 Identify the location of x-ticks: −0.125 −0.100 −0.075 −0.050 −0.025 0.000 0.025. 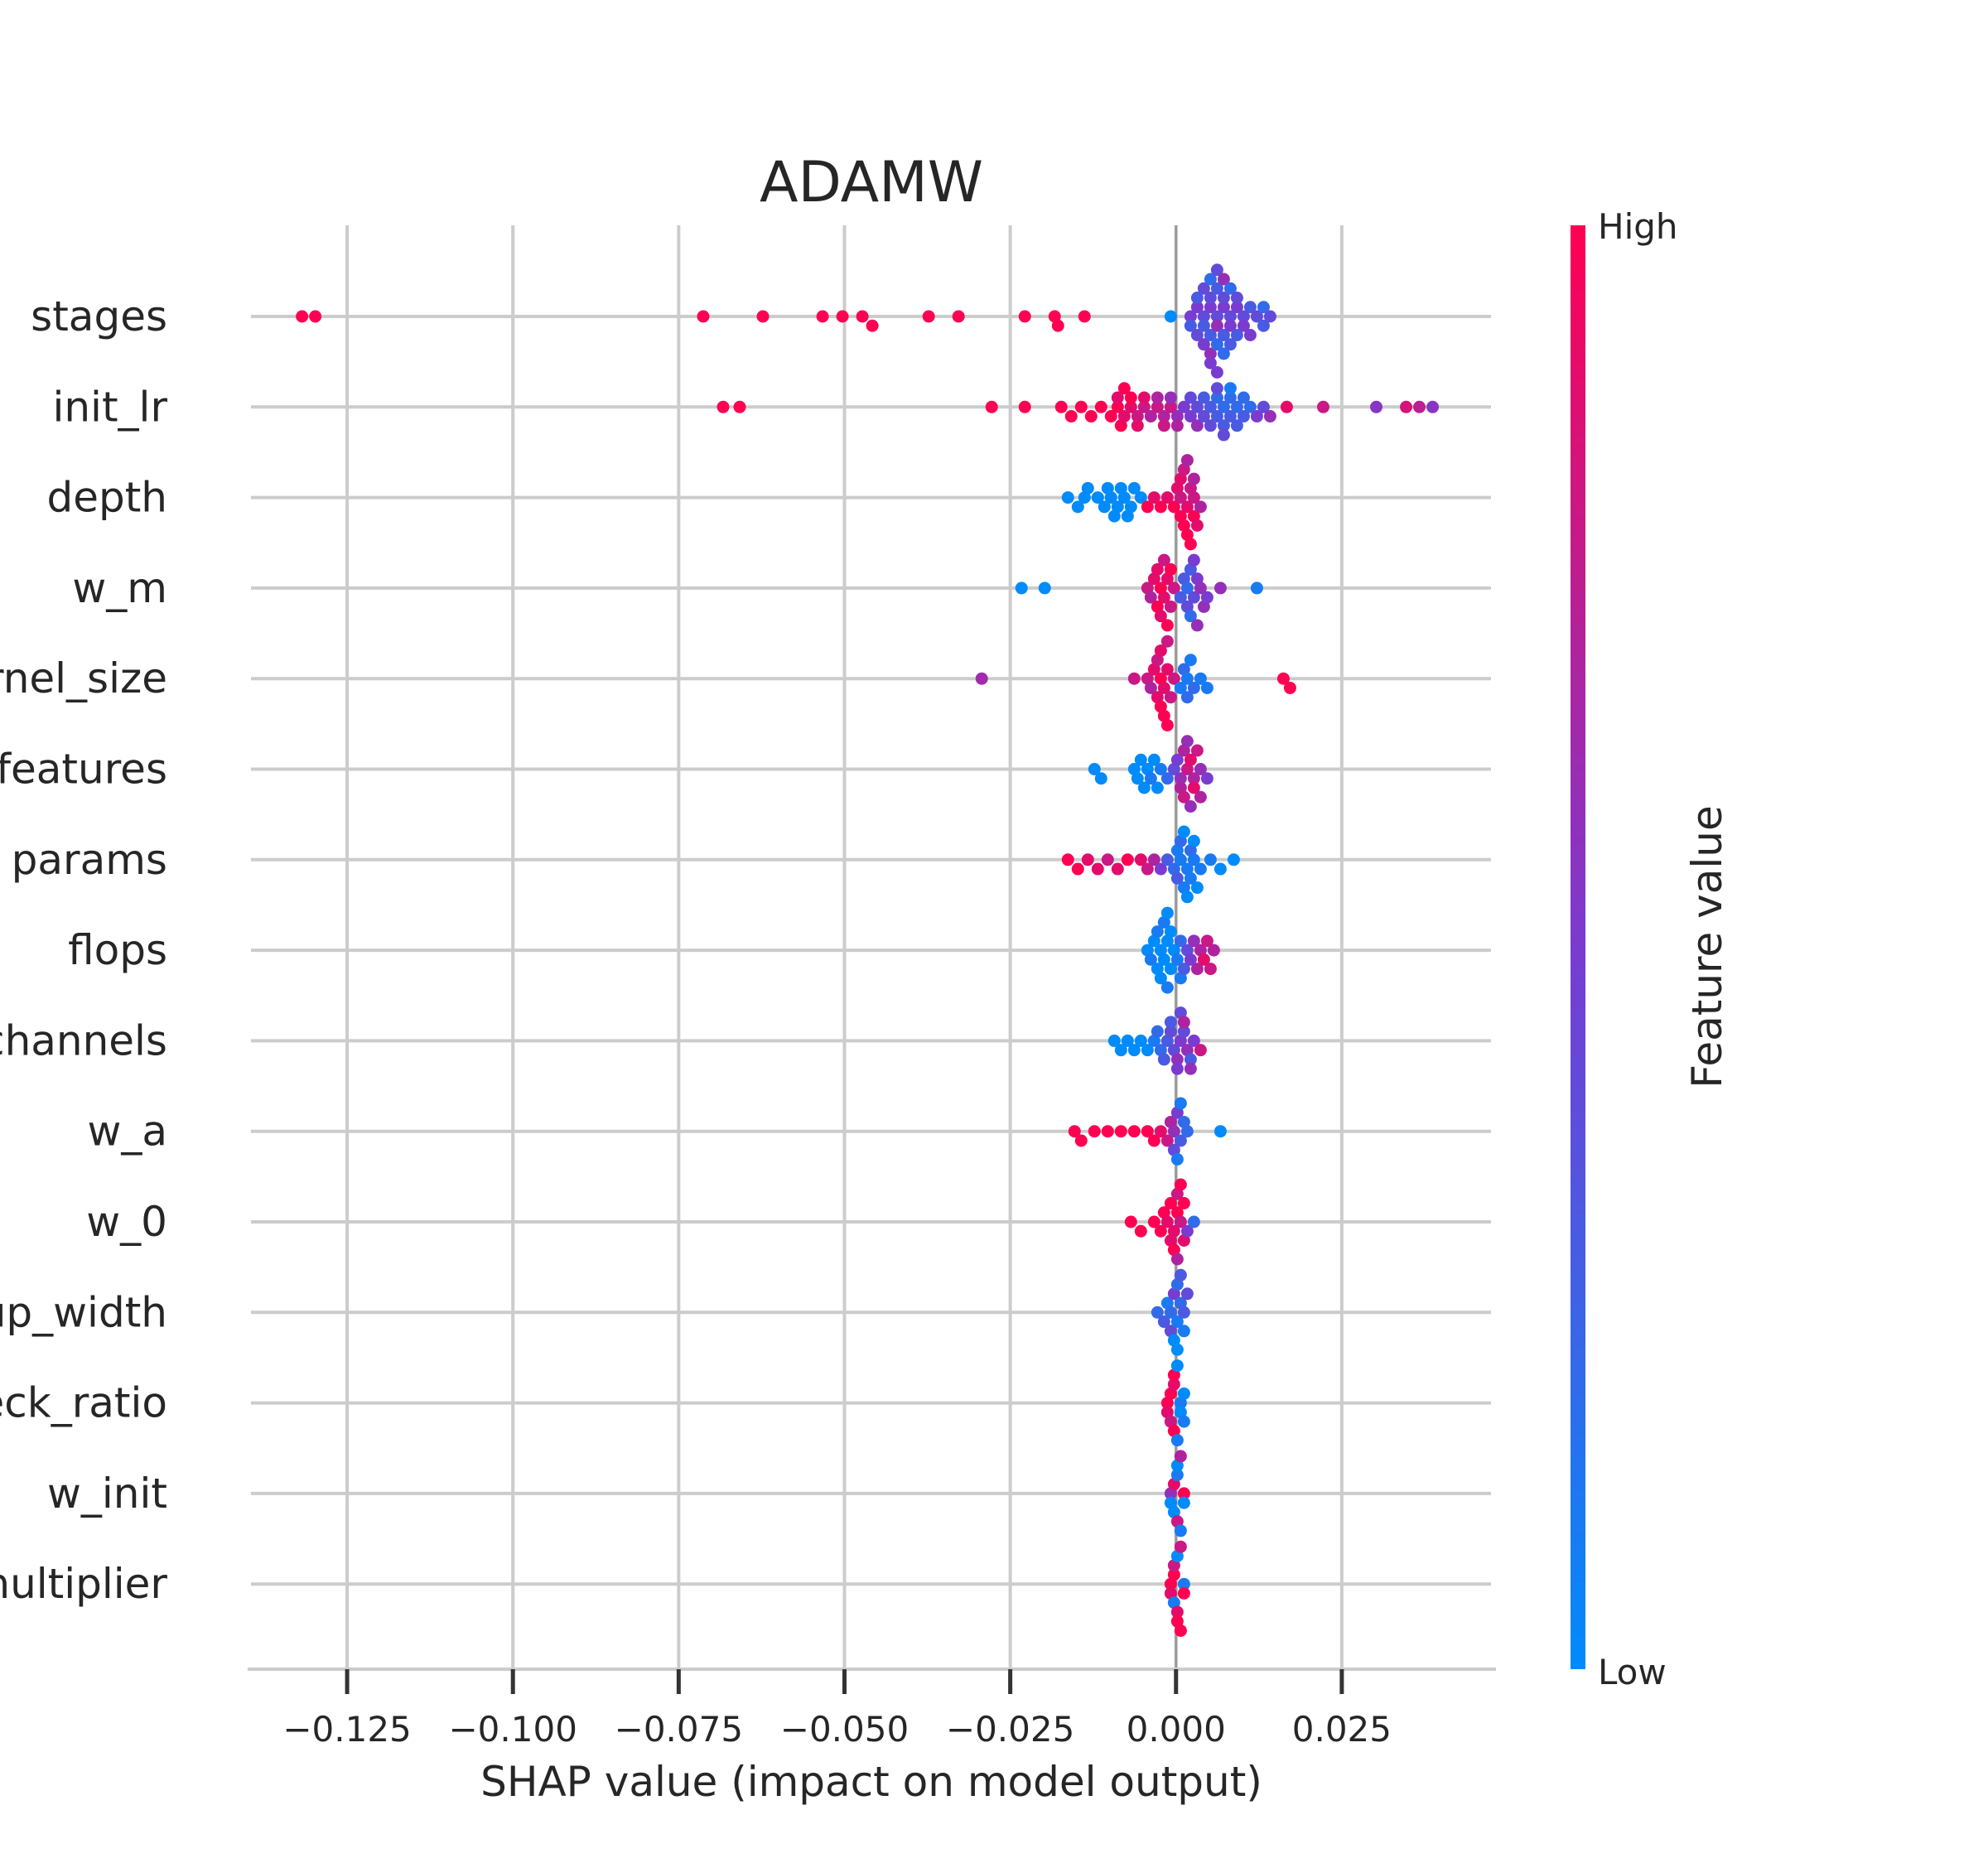
(837, 1709).